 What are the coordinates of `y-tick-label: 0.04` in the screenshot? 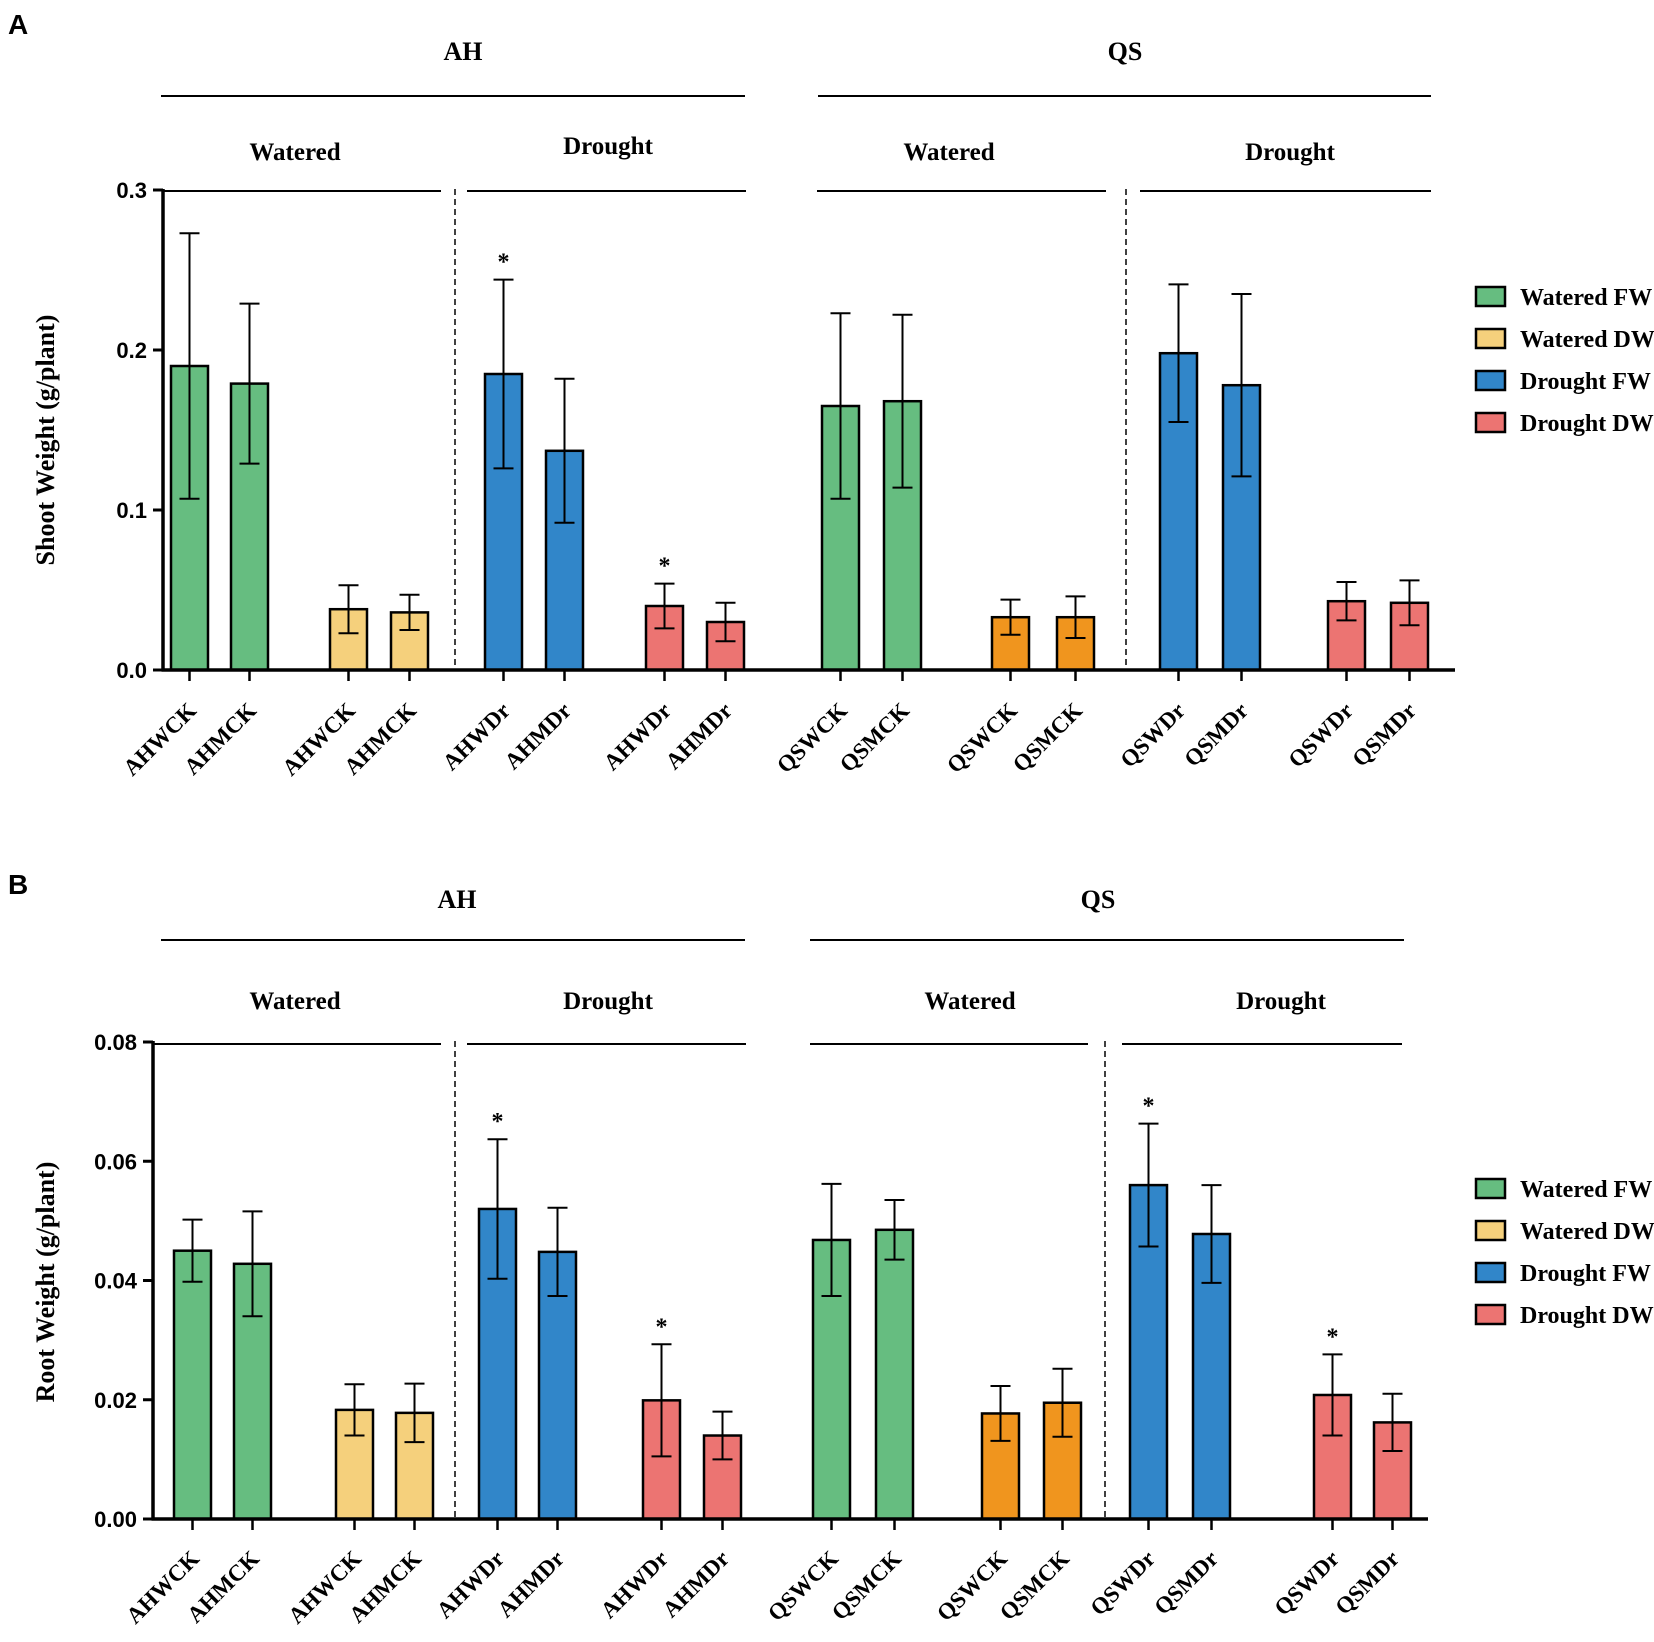 It's located at (116, 1281).